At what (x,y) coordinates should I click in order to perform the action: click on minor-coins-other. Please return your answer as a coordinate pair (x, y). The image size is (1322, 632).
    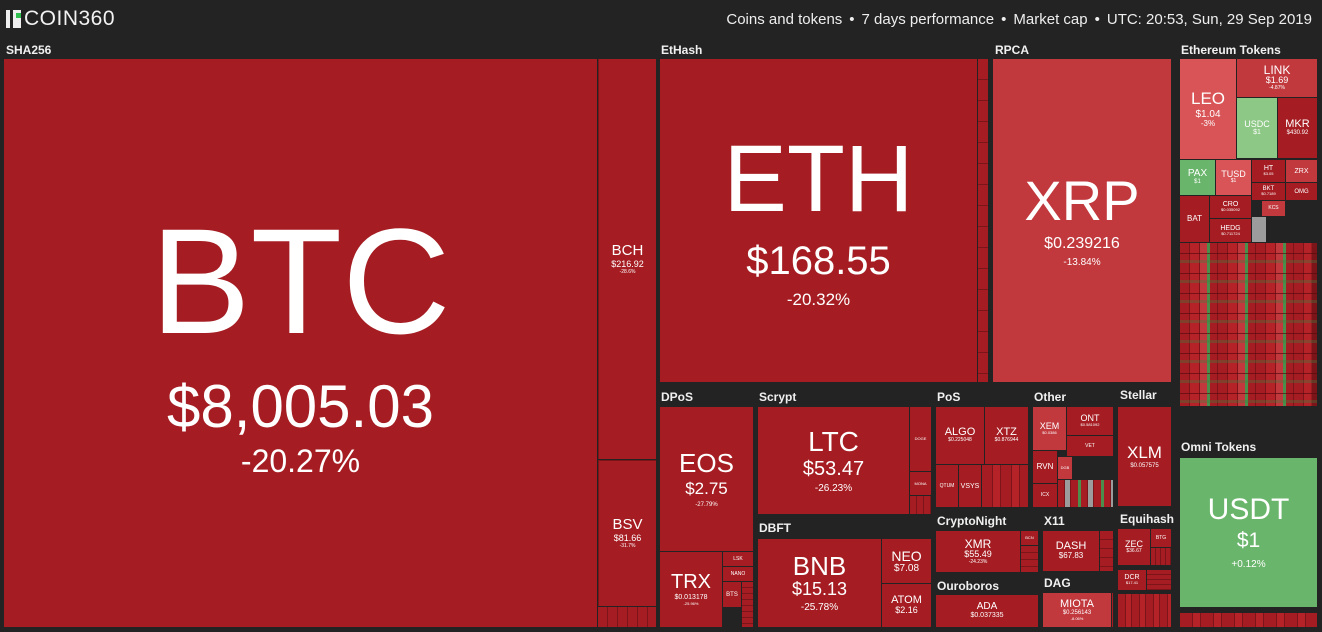
    Looking at the image, I should click on (1085, 493).